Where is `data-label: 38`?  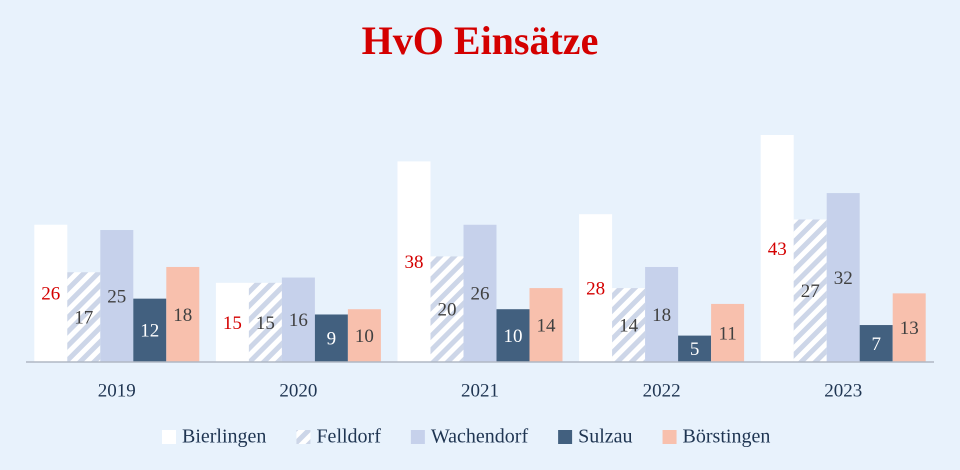
data-label: 38 is located at coordinates (414, 262).